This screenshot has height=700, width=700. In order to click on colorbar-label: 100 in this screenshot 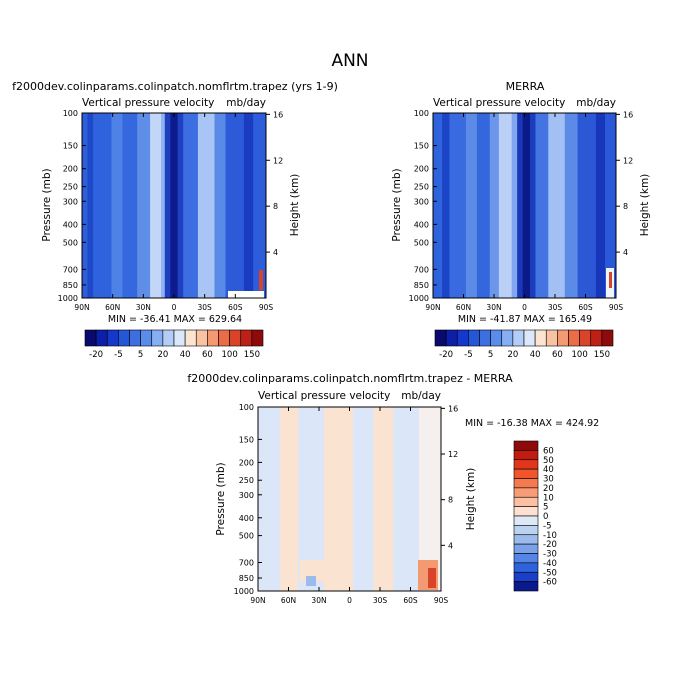, I will do `click(230, 355)`.